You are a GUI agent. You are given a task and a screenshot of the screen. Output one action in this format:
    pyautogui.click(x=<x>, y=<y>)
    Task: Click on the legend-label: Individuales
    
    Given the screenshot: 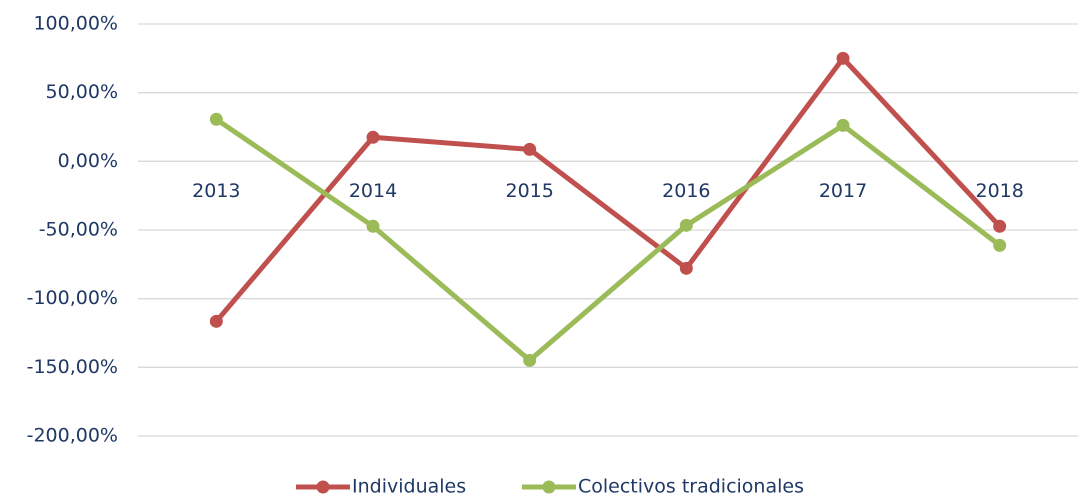 What is the action you would take?
    pyautogui.click(x=409, y=486)
    